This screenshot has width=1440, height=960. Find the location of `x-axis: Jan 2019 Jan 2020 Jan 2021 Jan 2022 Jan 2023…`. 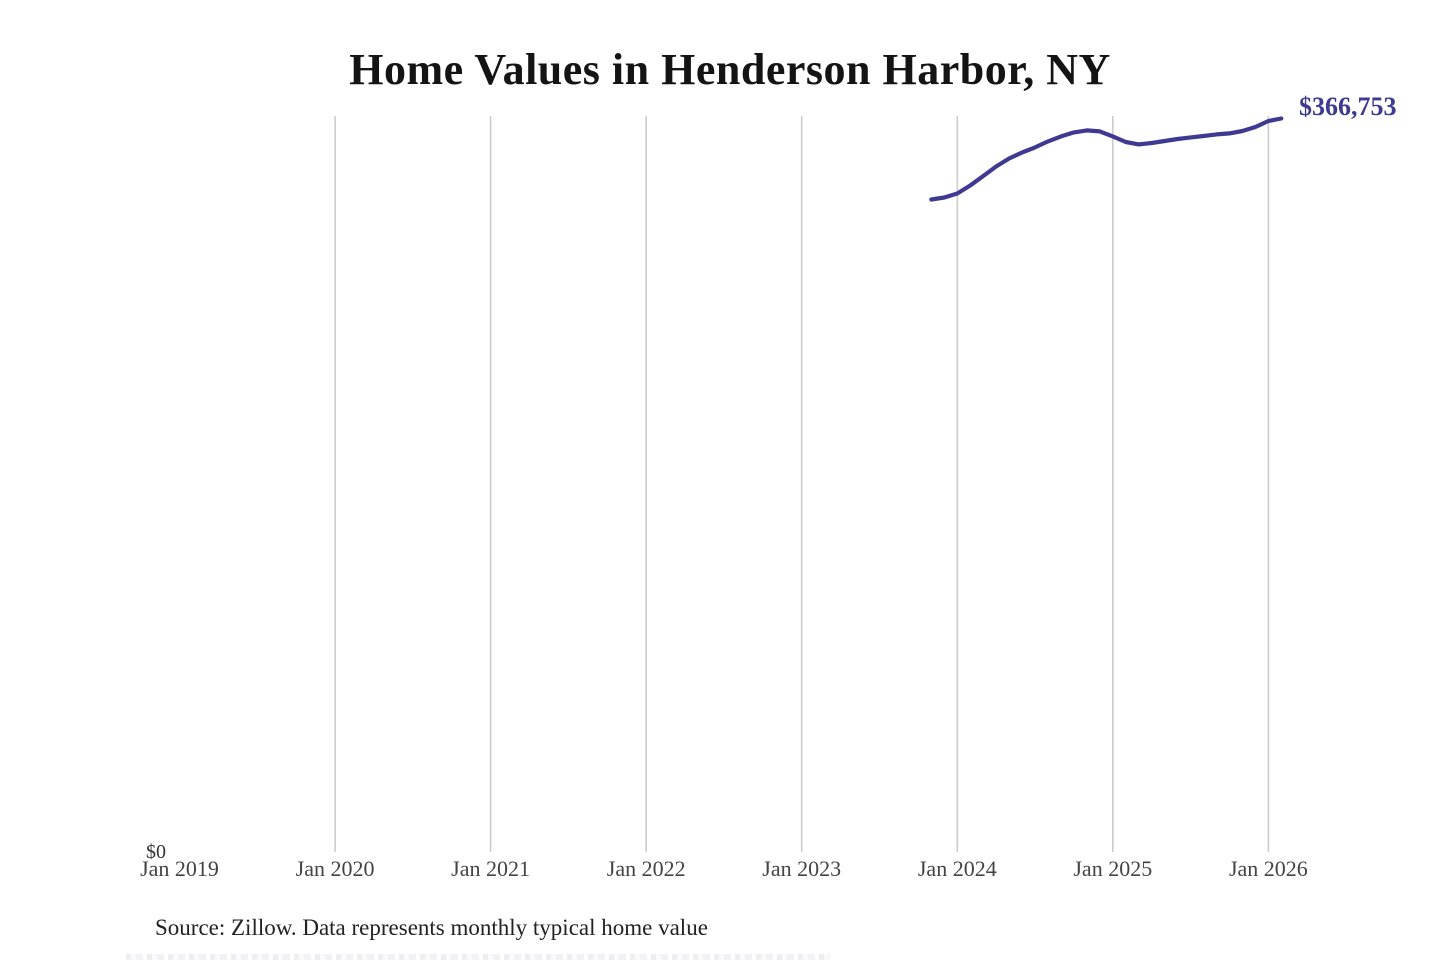

x-axis: Jan 2019 Jan 2020 Jan 2021 Jan 2022 Jan 2023… is located at coordinates (720, 871).